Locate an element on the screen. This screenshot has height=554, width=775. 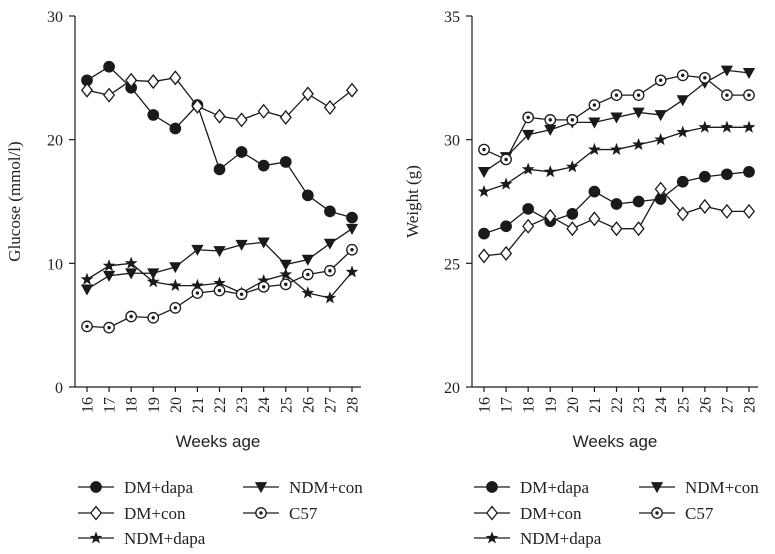
x-tick-label: 27 is located at coordinates (727, 405).